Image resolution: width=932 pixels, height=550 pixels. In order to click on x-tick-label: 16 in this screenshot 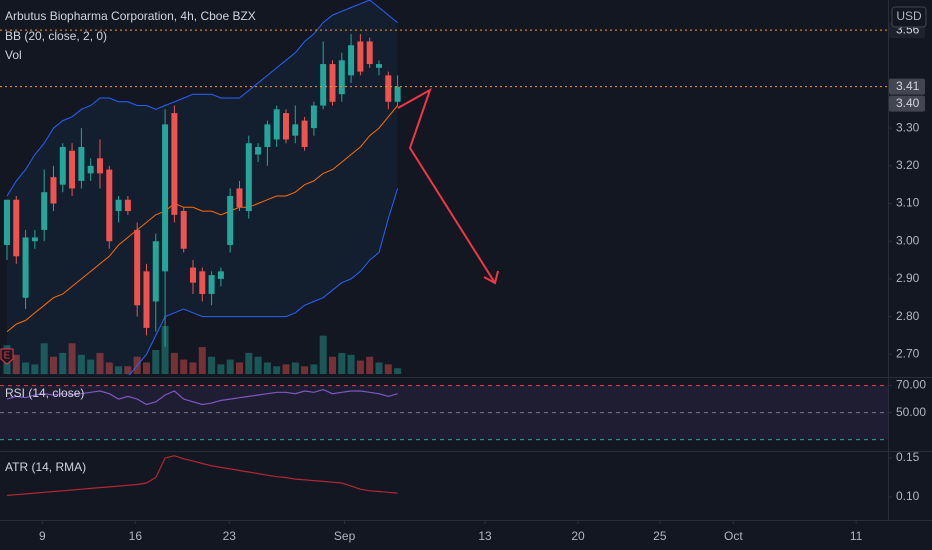, I will do `click(136, 536)`.